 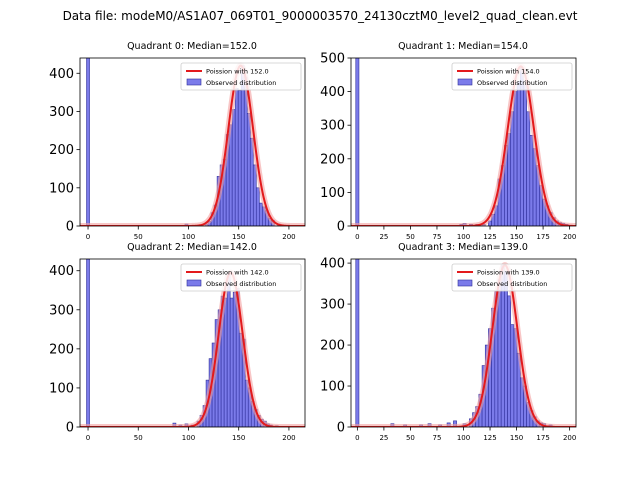 What do you see at coordinates (508, 72) in the screenshot?
I see `legend-label-poisson: Poission with 154.0` at bounding box center [508, 72].